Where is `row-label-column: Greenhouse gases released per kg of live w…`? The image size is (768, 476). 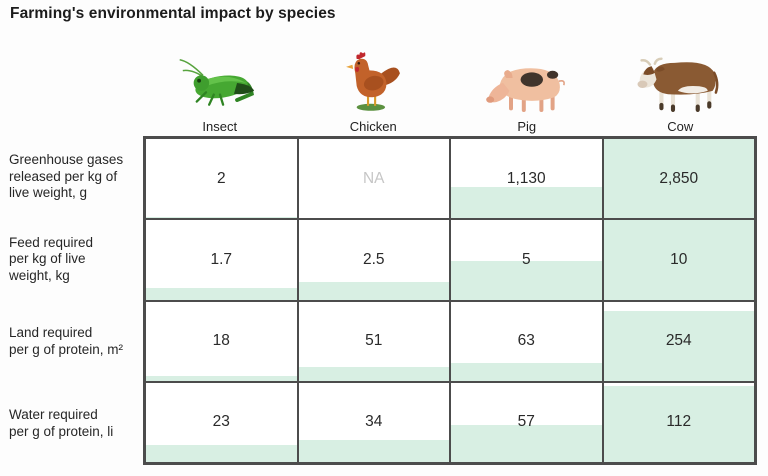 row-label-column: Greenhouse gases released per kg of live w… is located at coordinates (71, 300).